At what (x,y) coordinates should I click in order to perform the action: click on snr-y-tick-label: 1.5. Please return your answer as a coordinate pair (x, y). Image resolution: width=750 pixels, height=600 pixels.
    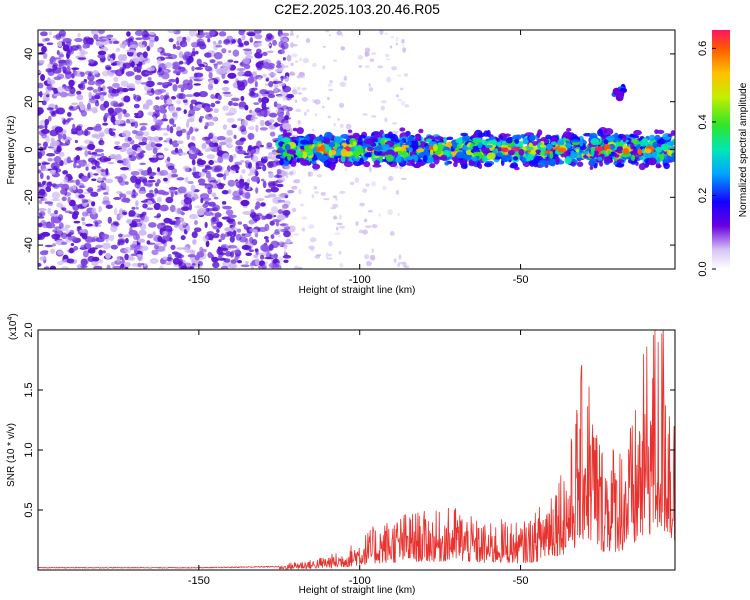
    Looking at the image, I should click on (29, 389).